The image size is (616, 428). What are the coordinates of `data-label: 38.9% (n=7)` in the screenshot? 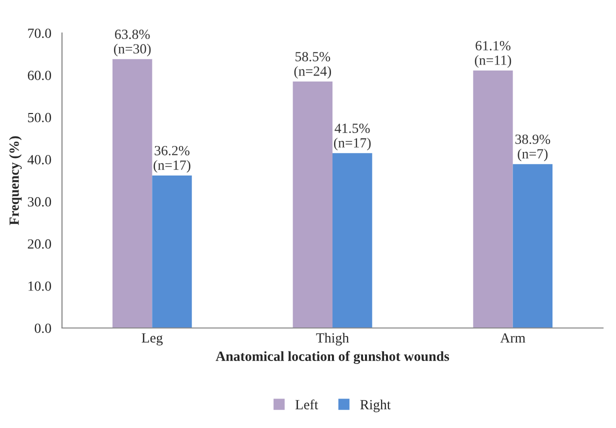 It's located at (532, 148).